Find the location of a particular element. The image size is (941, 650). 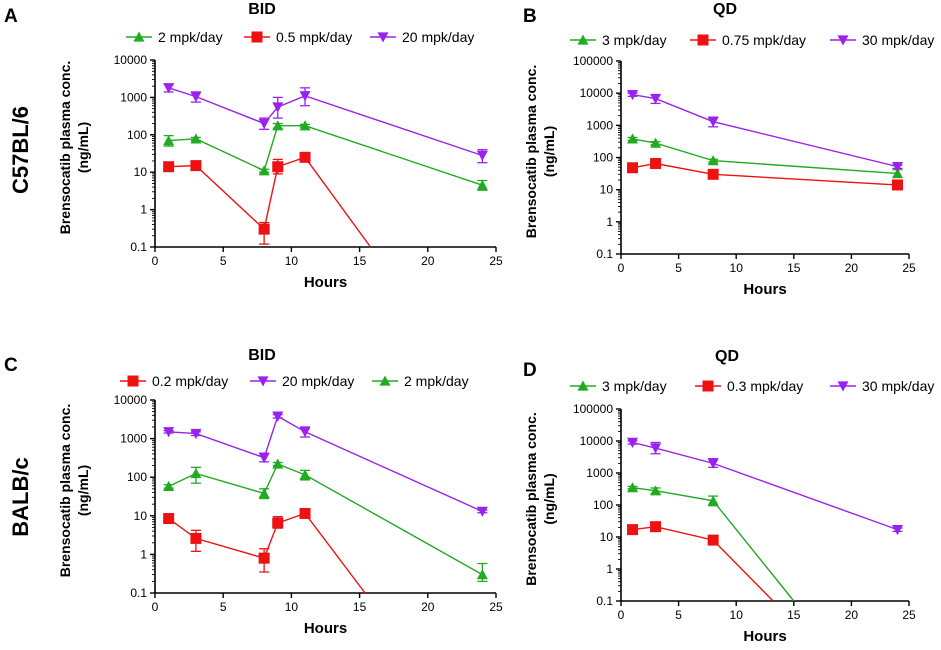

x-tick-label-d: 25 is located at coordinates (909, 615).